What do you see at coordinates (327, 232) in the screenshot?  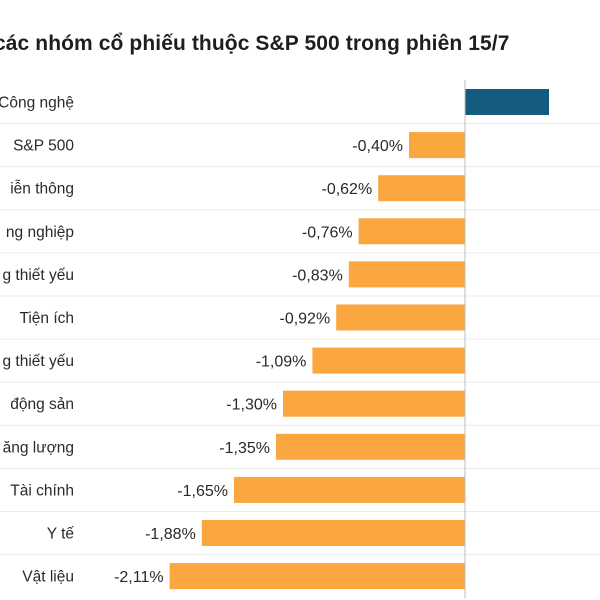 I see `value-label: -0,76%` at bounding box center [327, 232].